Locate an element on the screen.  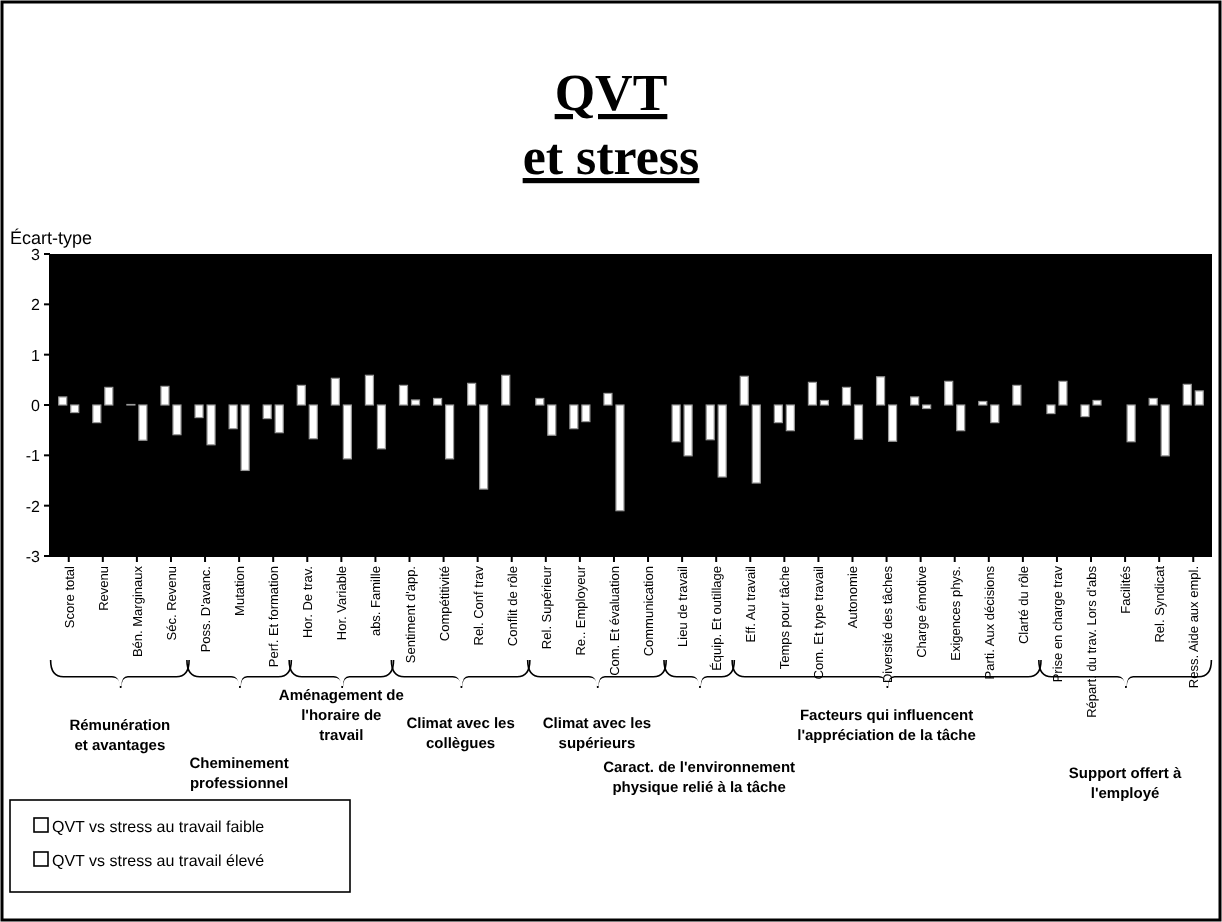
y-tick-label: -2 is located at coordinates (33, 506).